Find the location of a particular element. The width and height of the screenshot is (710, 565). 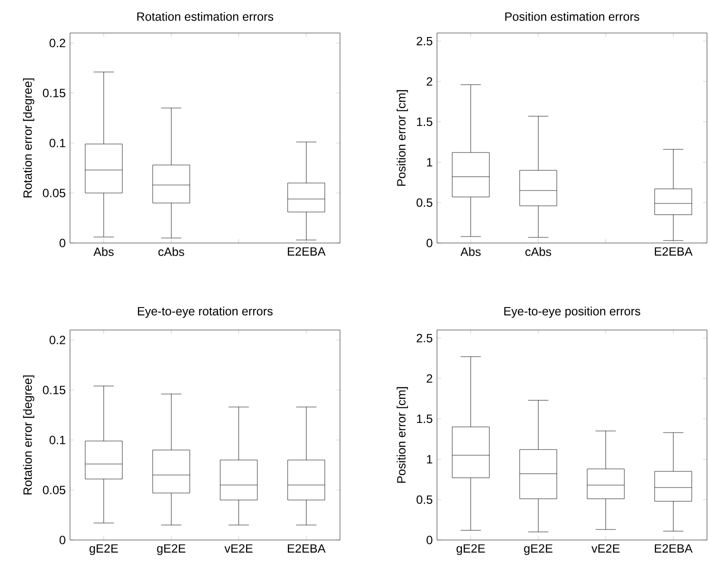

chart-title: Eye-to-eye rotation errors is located at coordinates (205, 312).